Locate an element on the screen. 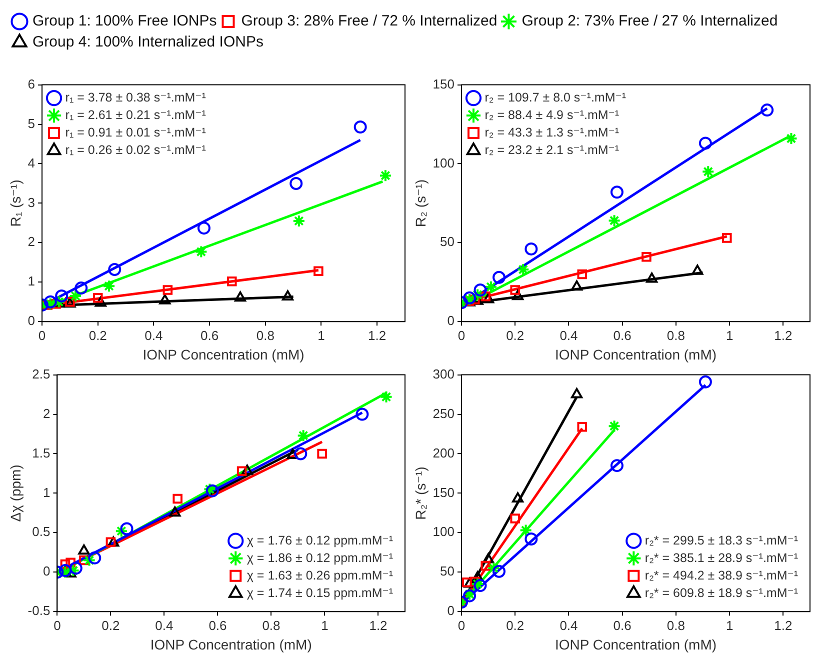  legend-label: r₂* = 494.2 ± 38.9 s⁻¹.mM⁻¹ is located at coordinates (721, 575).